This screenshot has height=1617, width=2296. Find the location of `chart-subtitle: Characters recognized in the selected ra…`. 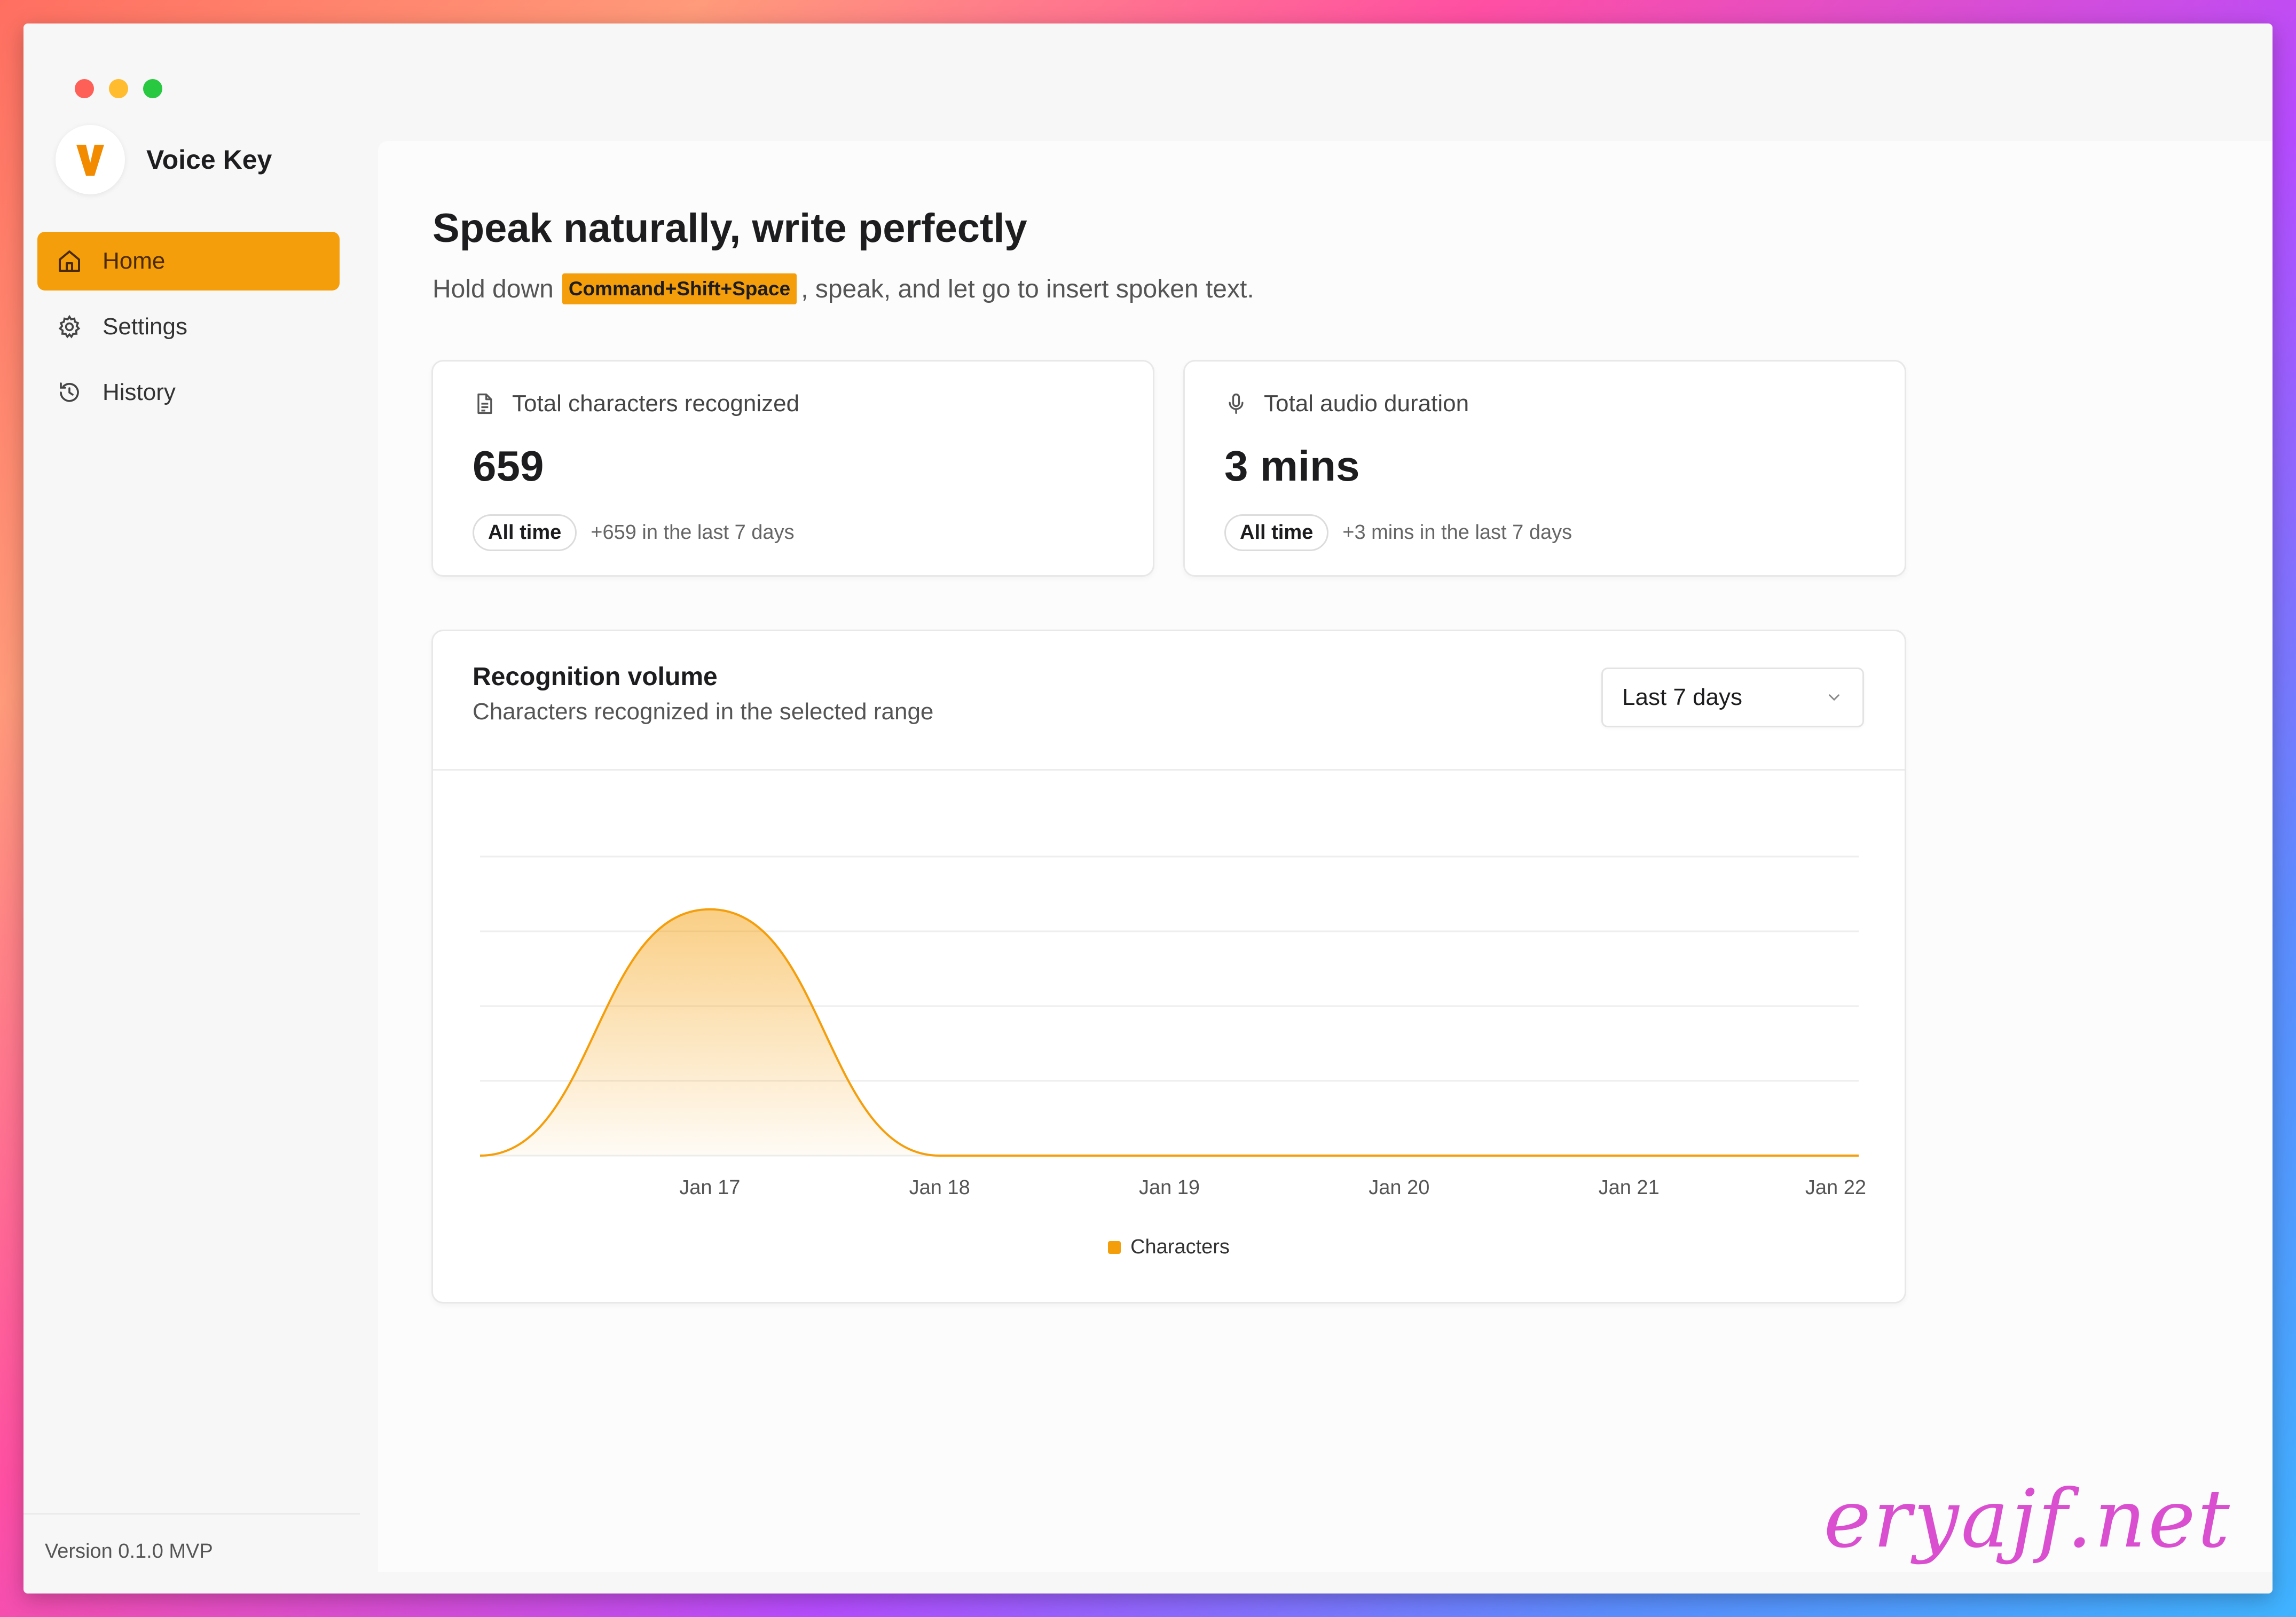

chart-subtitle: Characters recognized in the selected ra… is located at coordinates (703, 711).